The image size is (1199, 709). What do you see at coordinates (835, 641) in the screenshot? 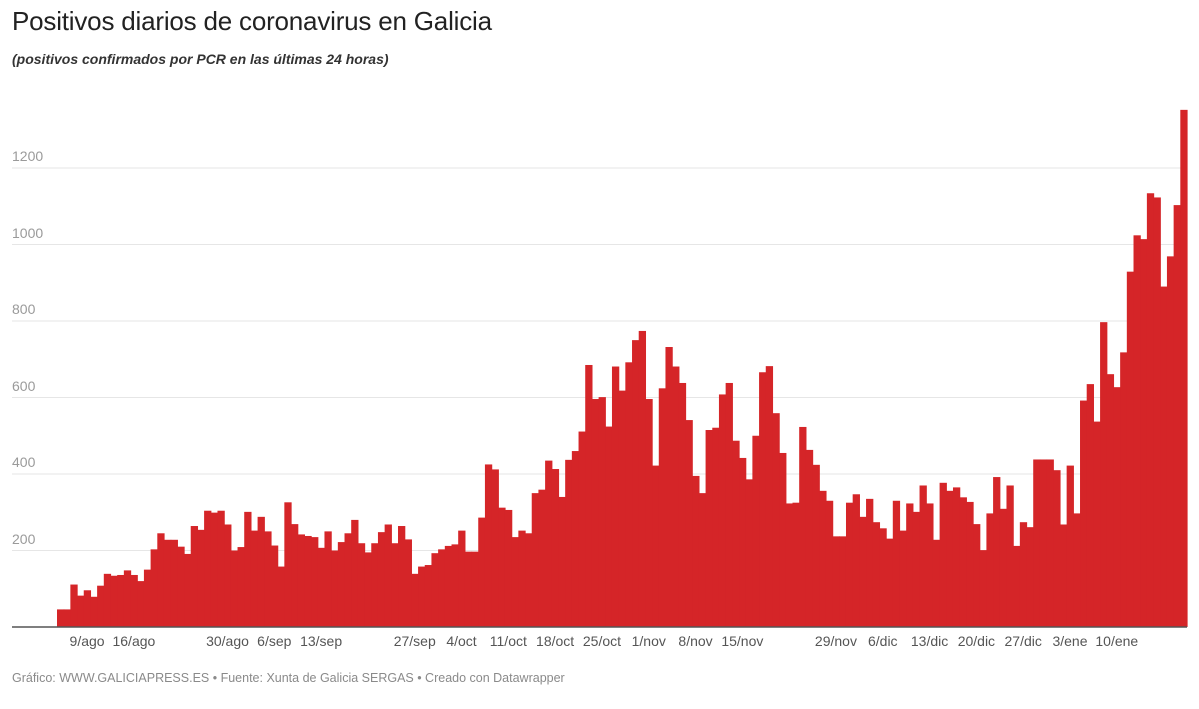
I see `x-tick-label: 29/nov` at bounding box center [835, 641].